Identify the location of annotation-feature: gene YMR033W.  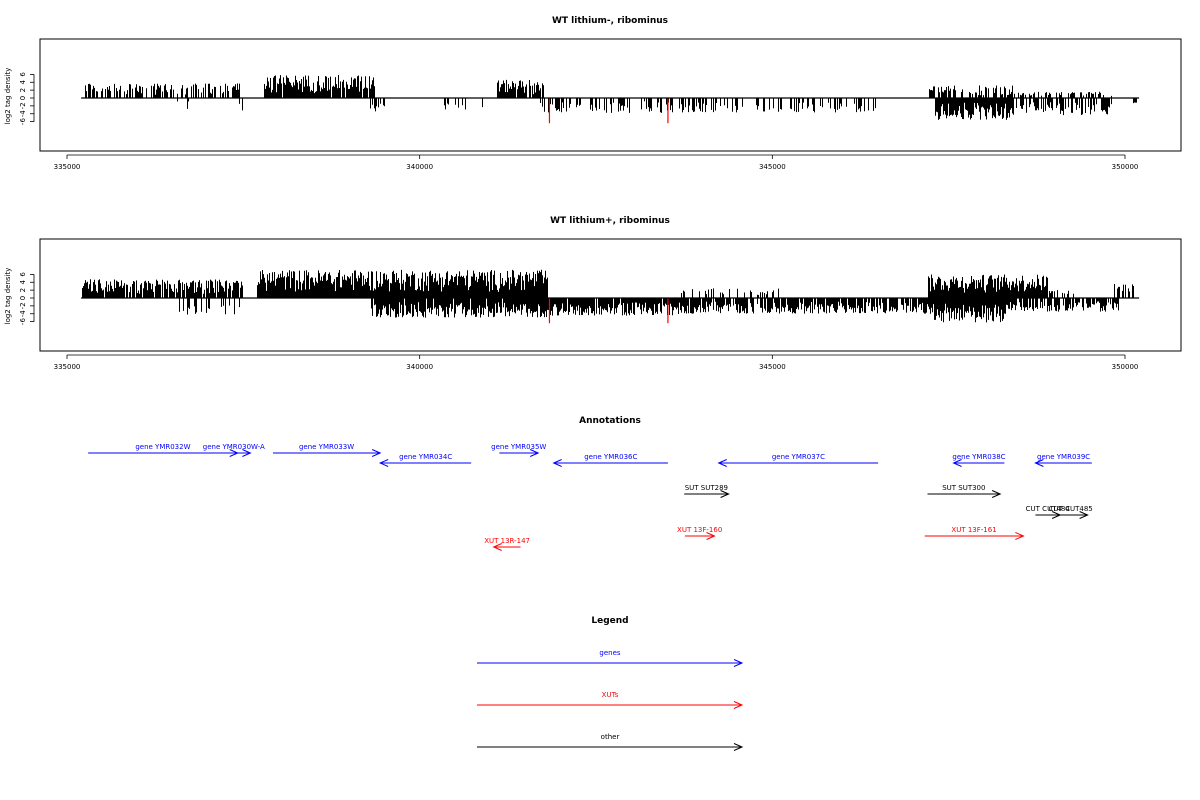
(327, 450).